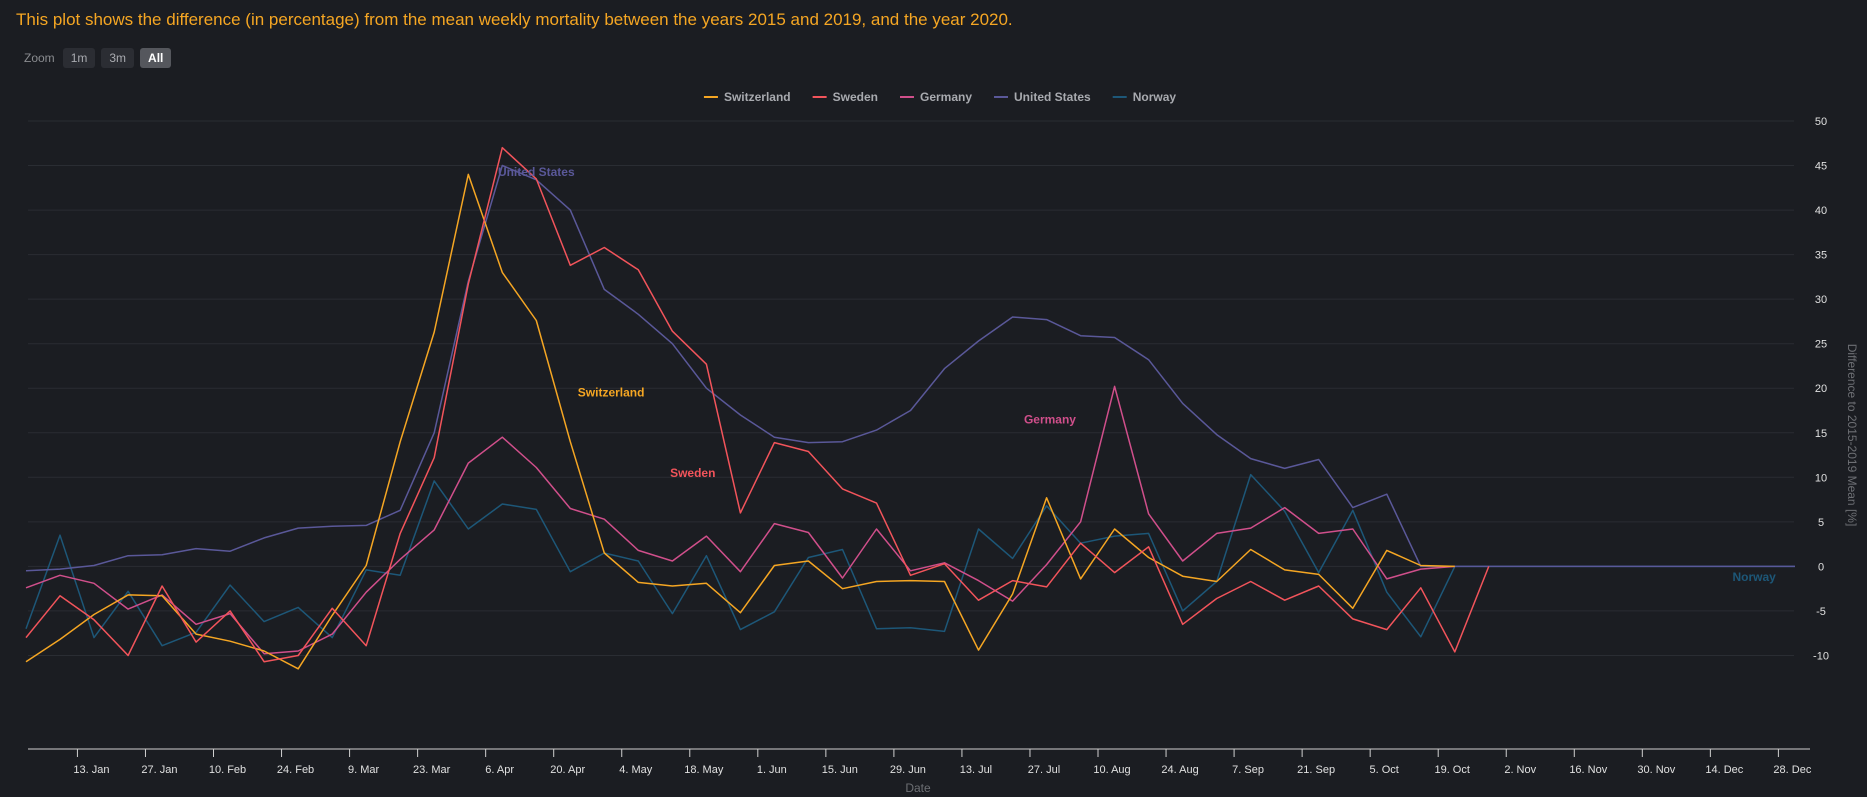  What do you see at coordinates (432, 770) in the screenshot?
I see `x-tick-label: 23. Mar` at bounding box center [432, 770].